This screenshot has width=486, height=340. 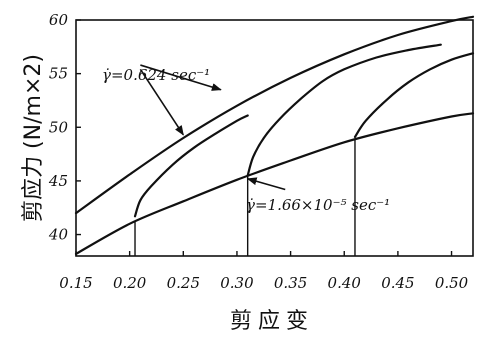 What do you see at coordinates (58, 74) in the screenshot?
I see `y-tick-label: 55` at bounding box center [58, 74].